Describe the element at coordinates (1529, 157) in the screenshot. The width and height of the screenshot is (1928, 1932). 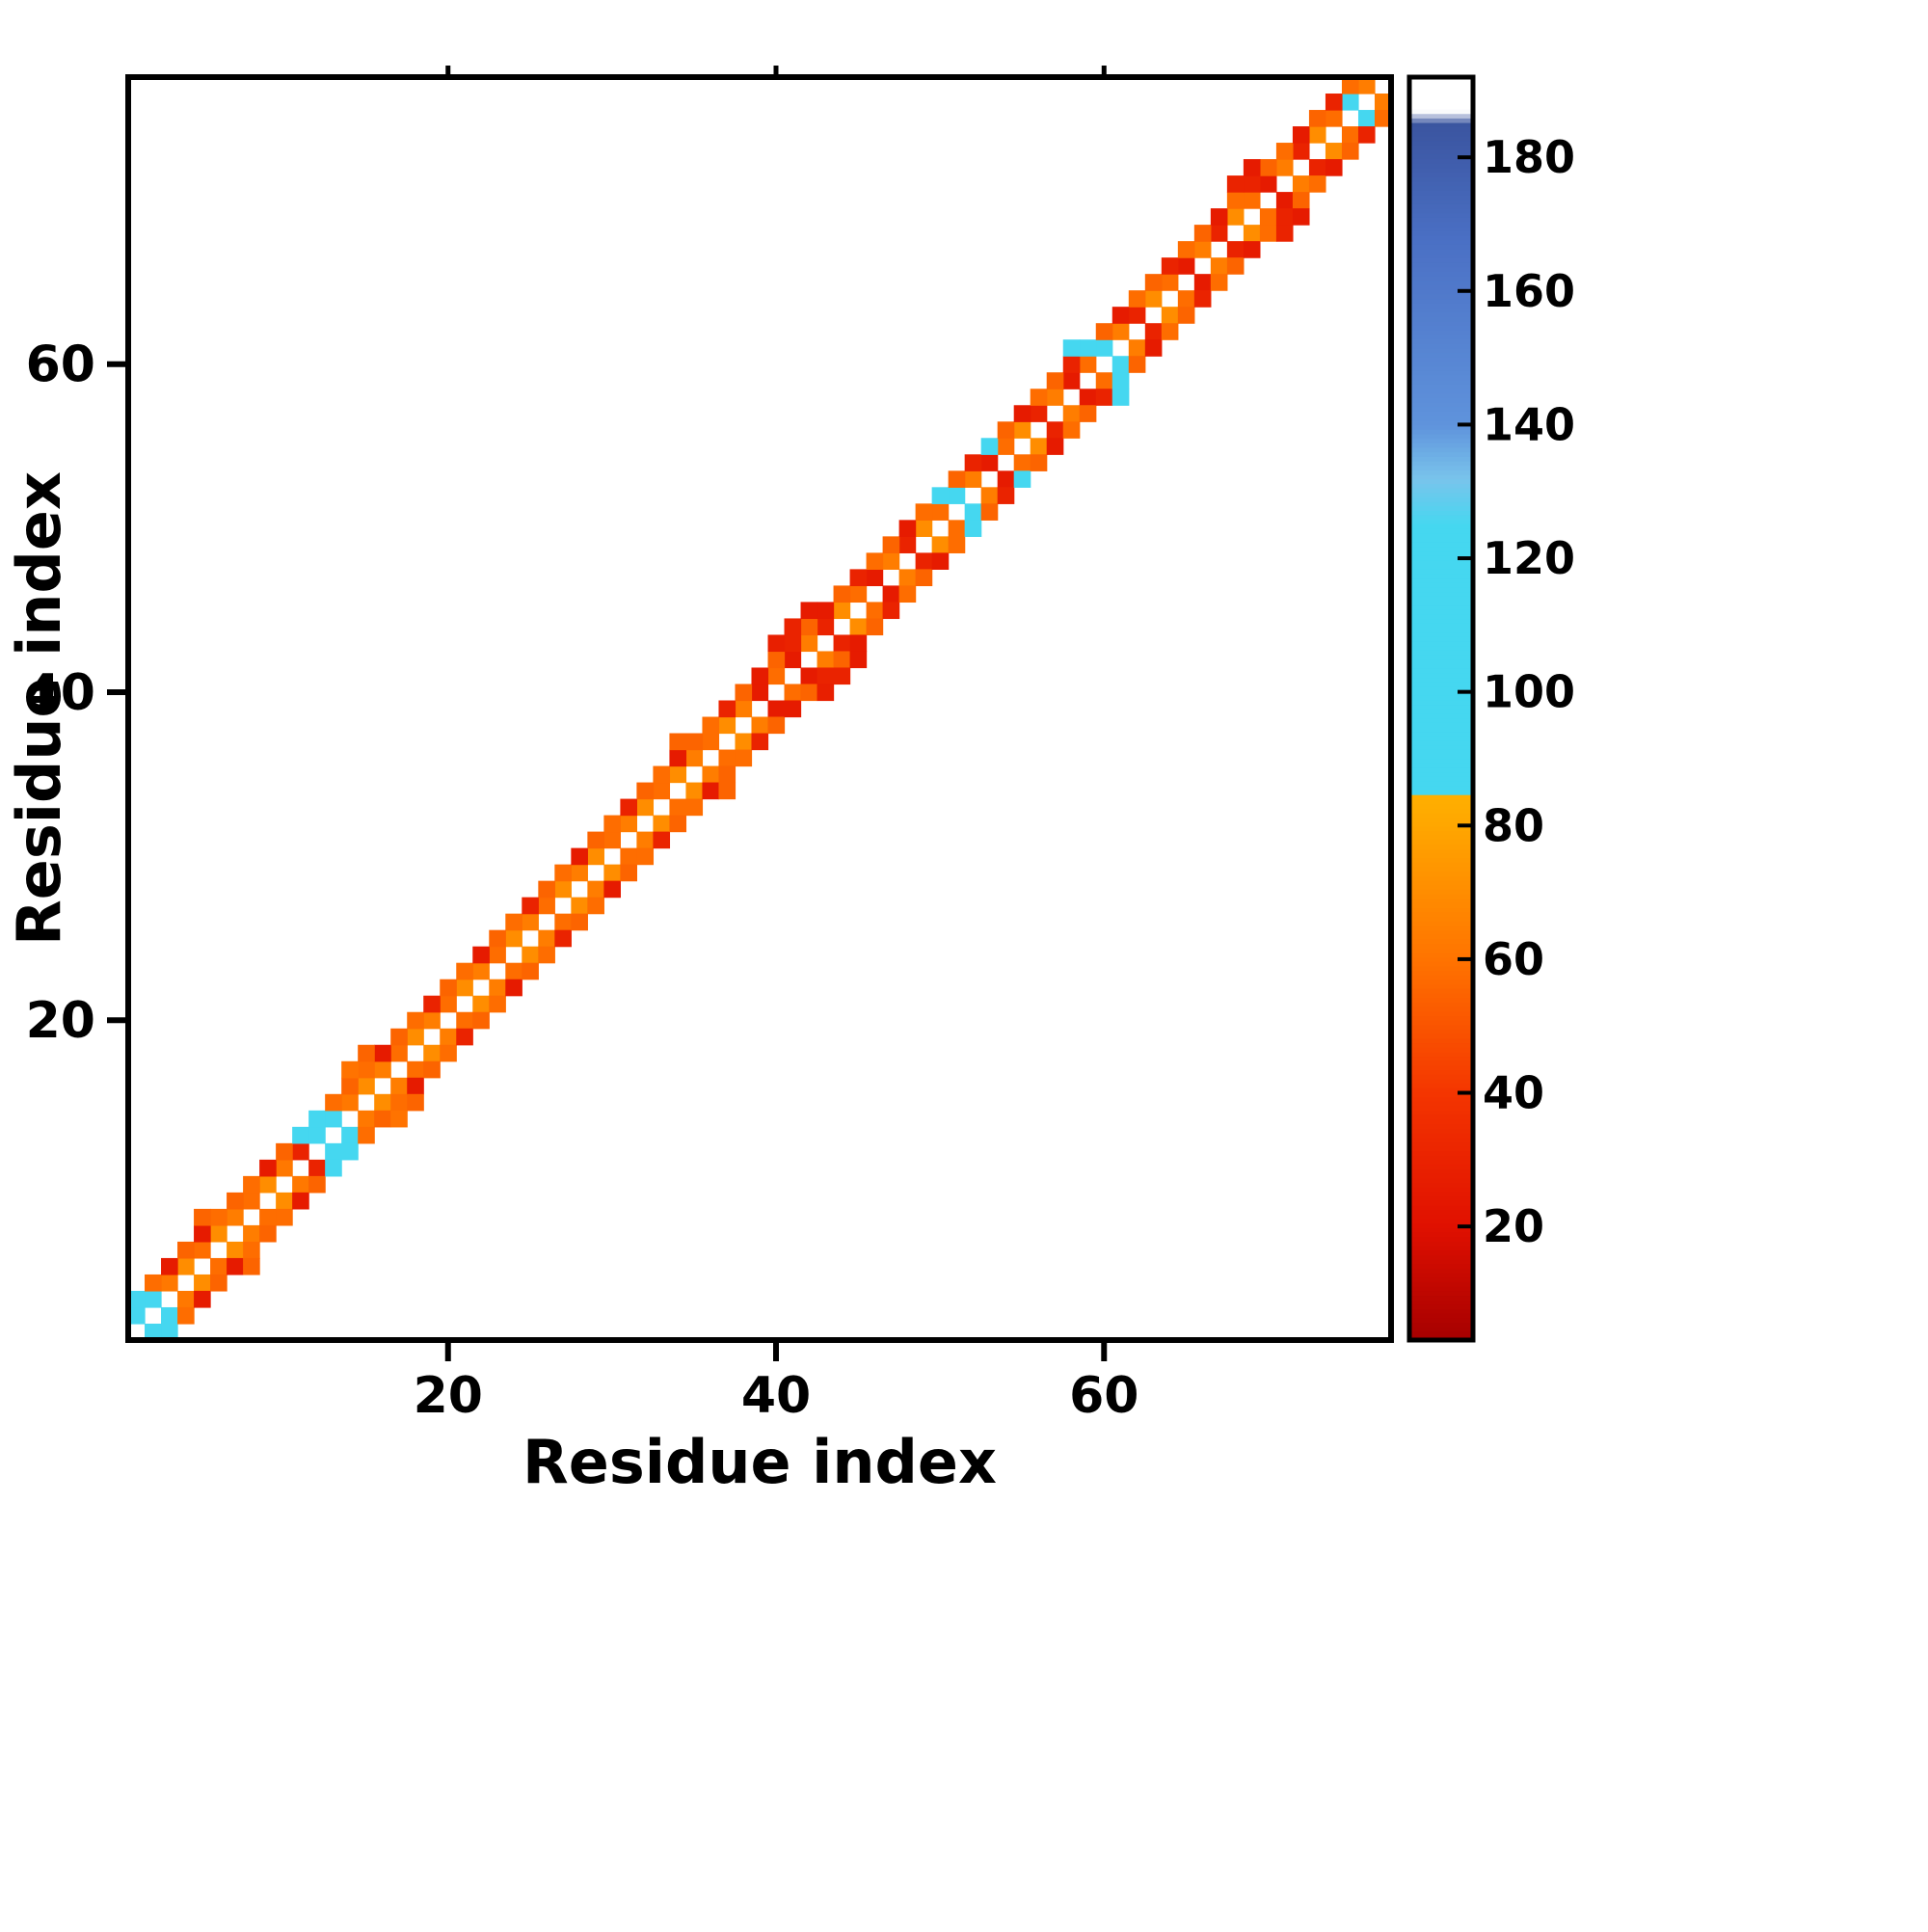
I see `colorbar-tick-label: 180` at that location.